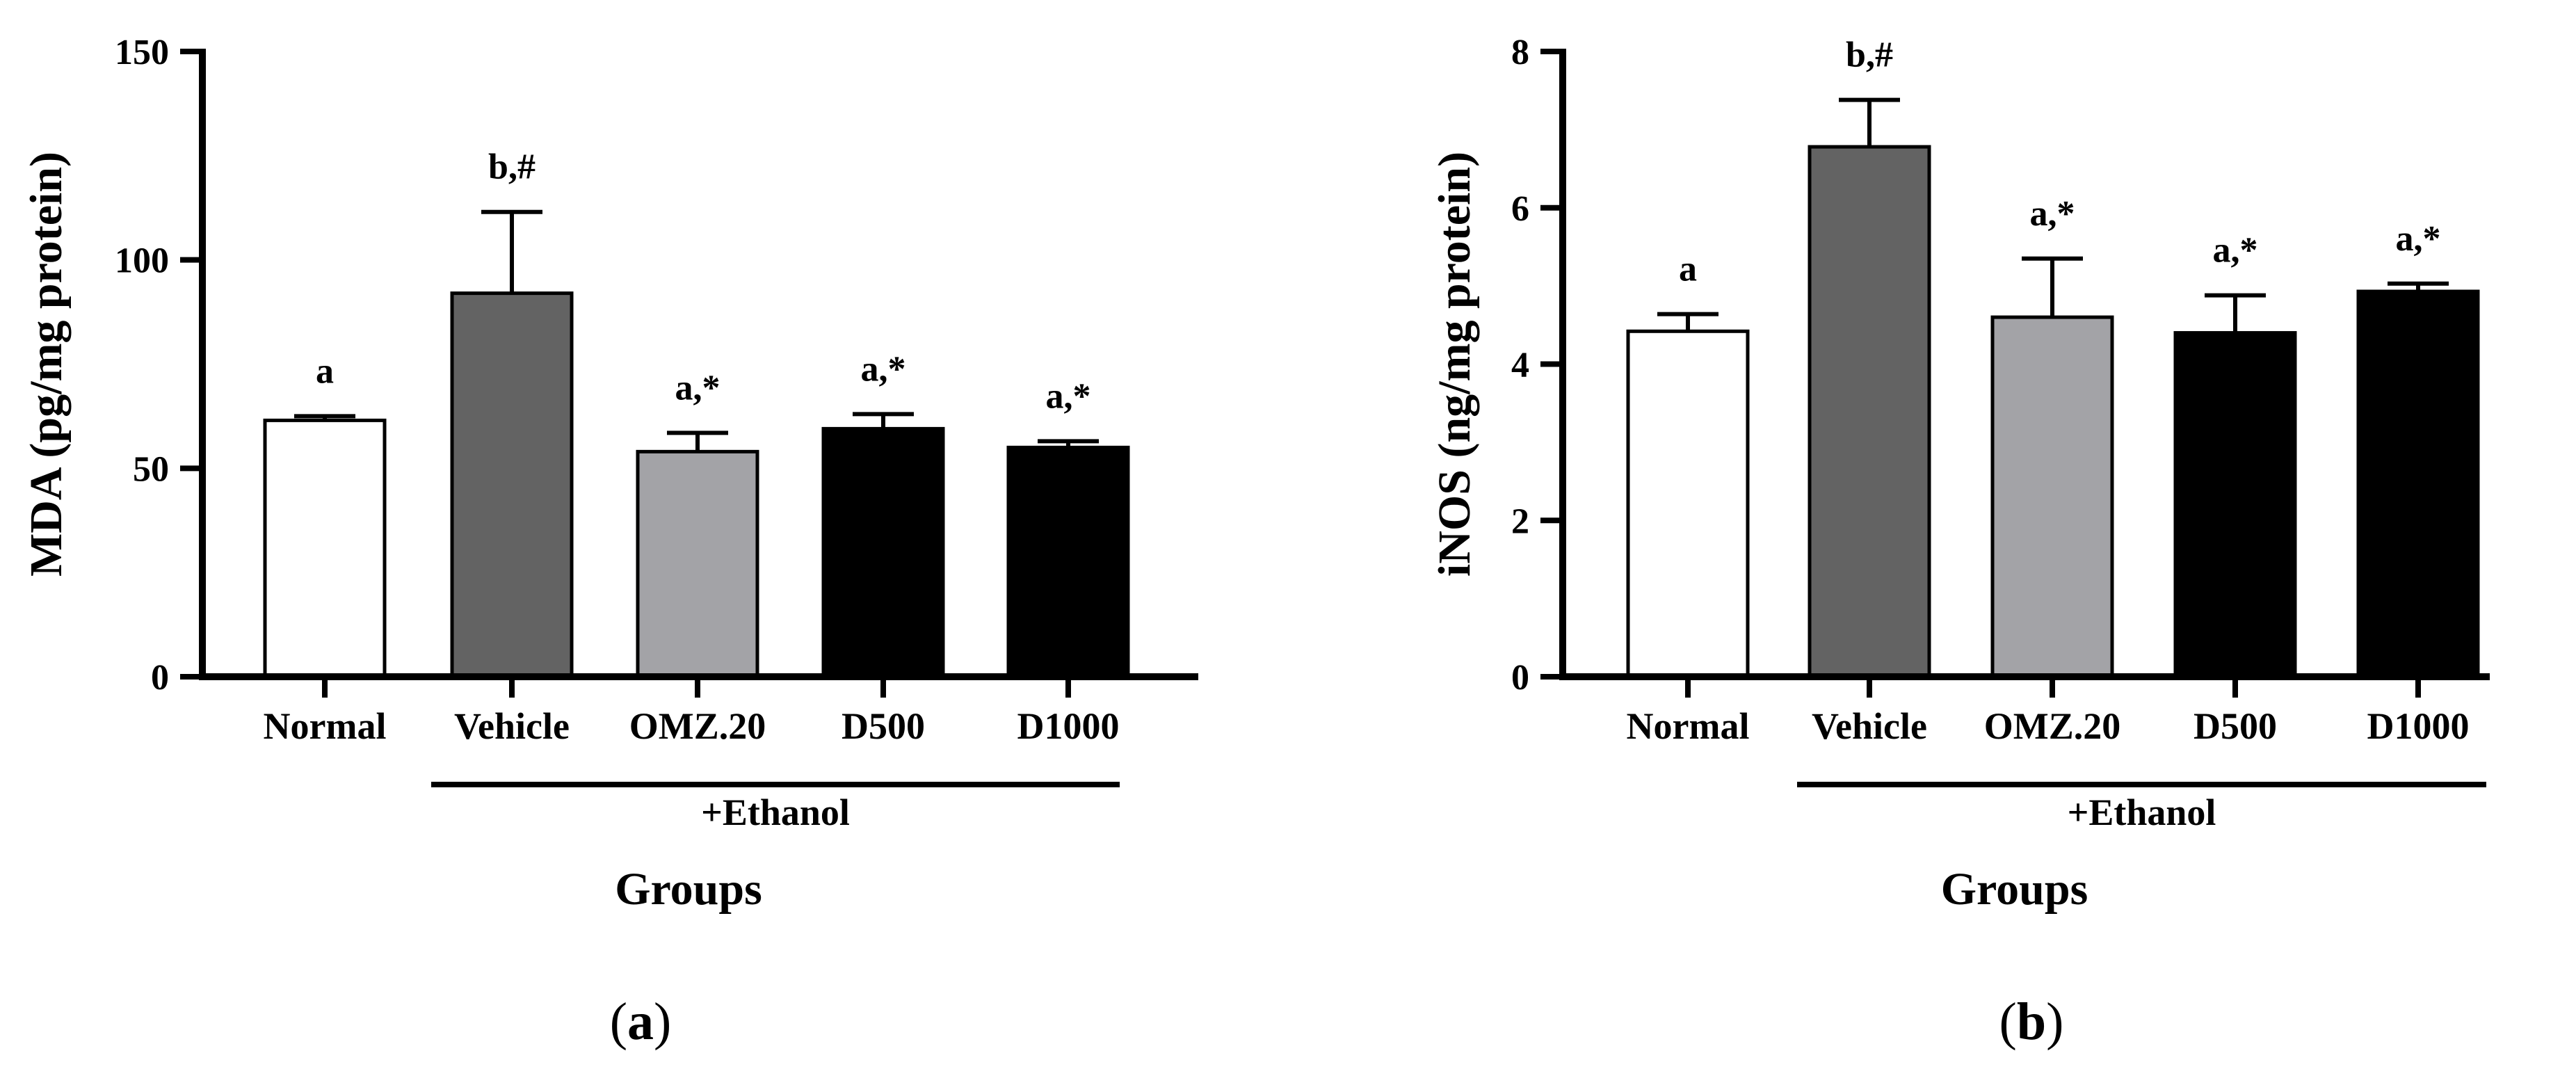 The image size is (2576, 1085). Describe the element at coordinates (1520, 52) in the screenshot. I see `y-tick-label: 8` at that location.